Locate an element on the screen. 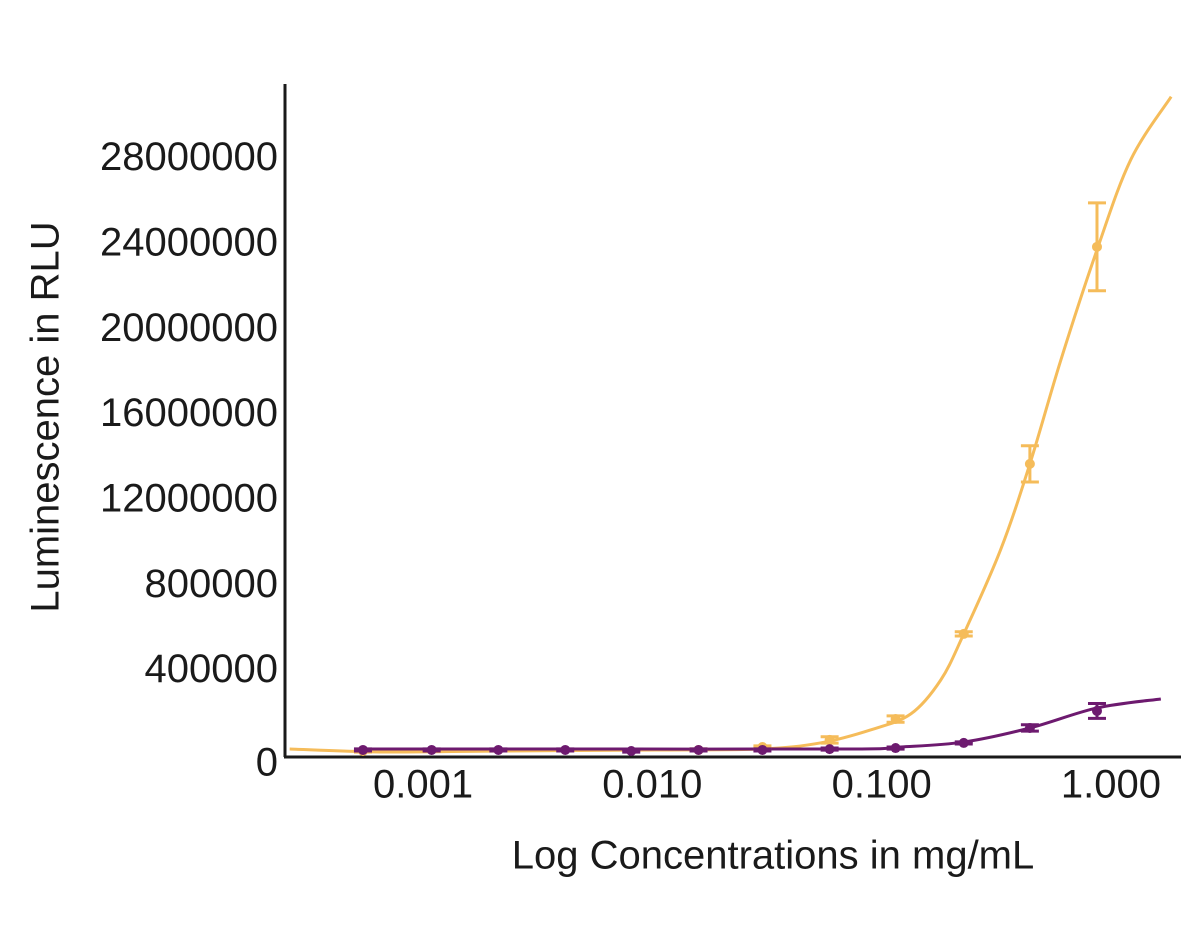  y-tick-label: 800000 is located at coordinates (211, 584).